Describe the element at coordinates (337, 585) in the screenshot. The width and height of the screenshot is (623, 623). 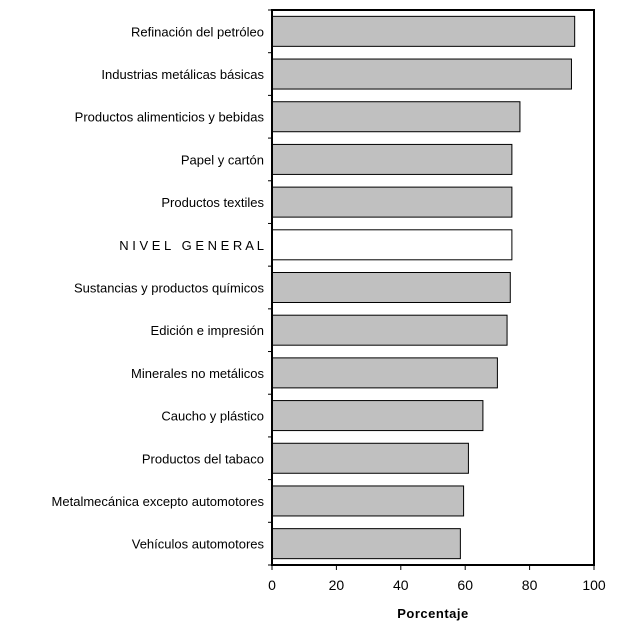
I see `x-tick-label: 20` at that location.